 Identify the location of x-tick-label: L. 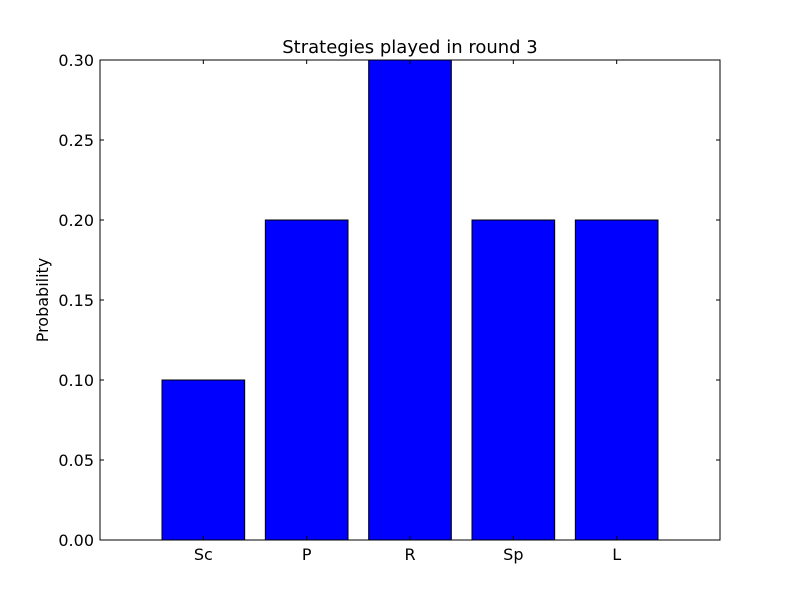
(616, 554).